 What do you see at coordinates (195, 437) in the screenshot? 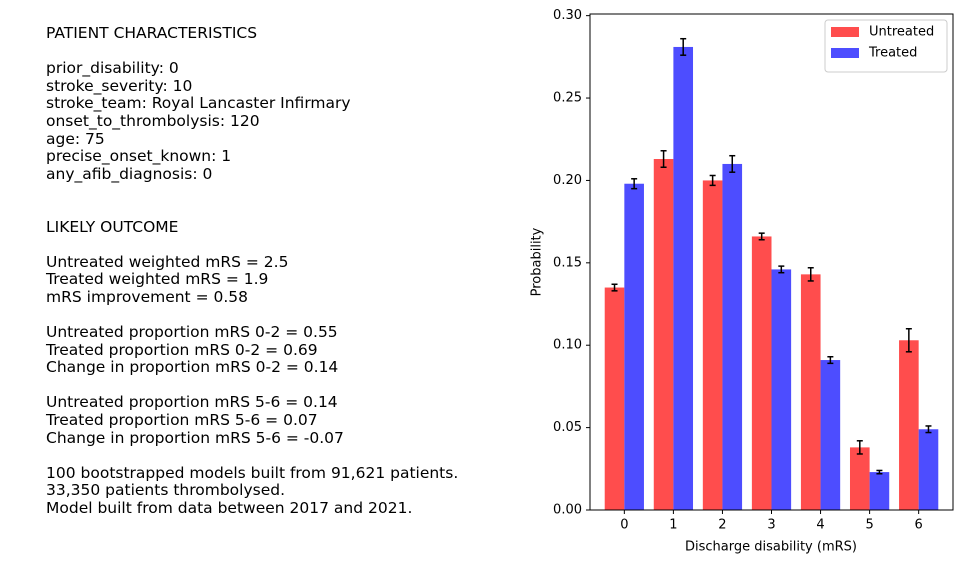
I see `text-line: Change in proportion mRS 5-6 = -0.07` at bounding box center [195, 437].